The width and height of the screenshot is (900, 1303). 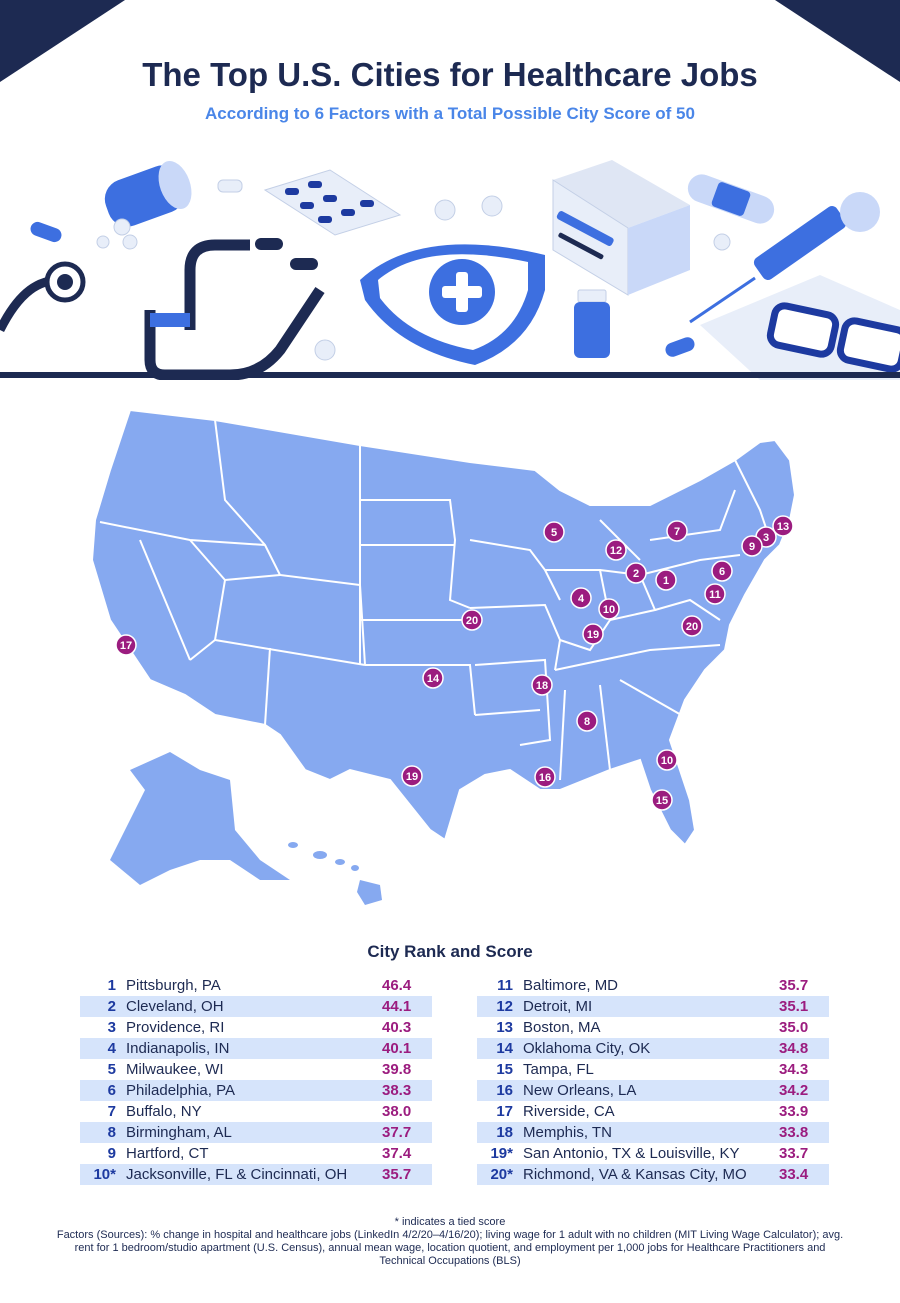 What do you see at coordinates (256, 1111) in the screenshot?
I see `table-row: 7 Buffalo, NY 38.0` at bounding box center [256, 1111].